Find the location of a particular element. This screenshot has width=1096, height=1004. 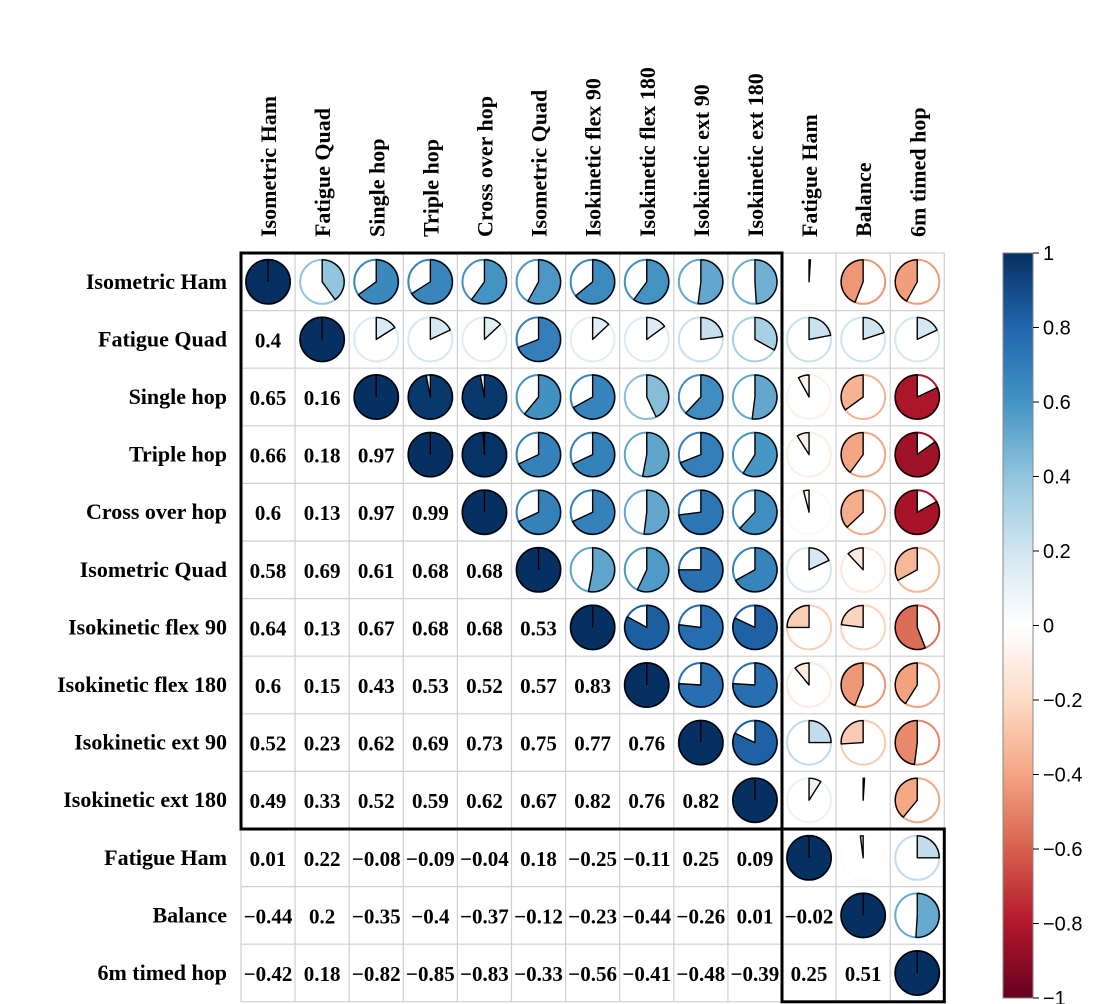

colorbar-tick-label: 0.8 is located at coordinates (1057, 329).